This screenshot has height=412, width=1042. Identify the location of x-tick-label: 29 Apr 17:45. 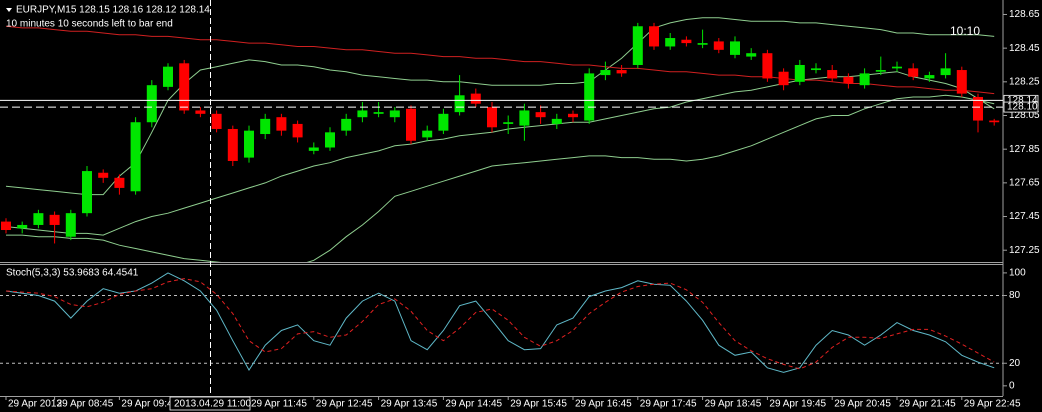
(668, 404).